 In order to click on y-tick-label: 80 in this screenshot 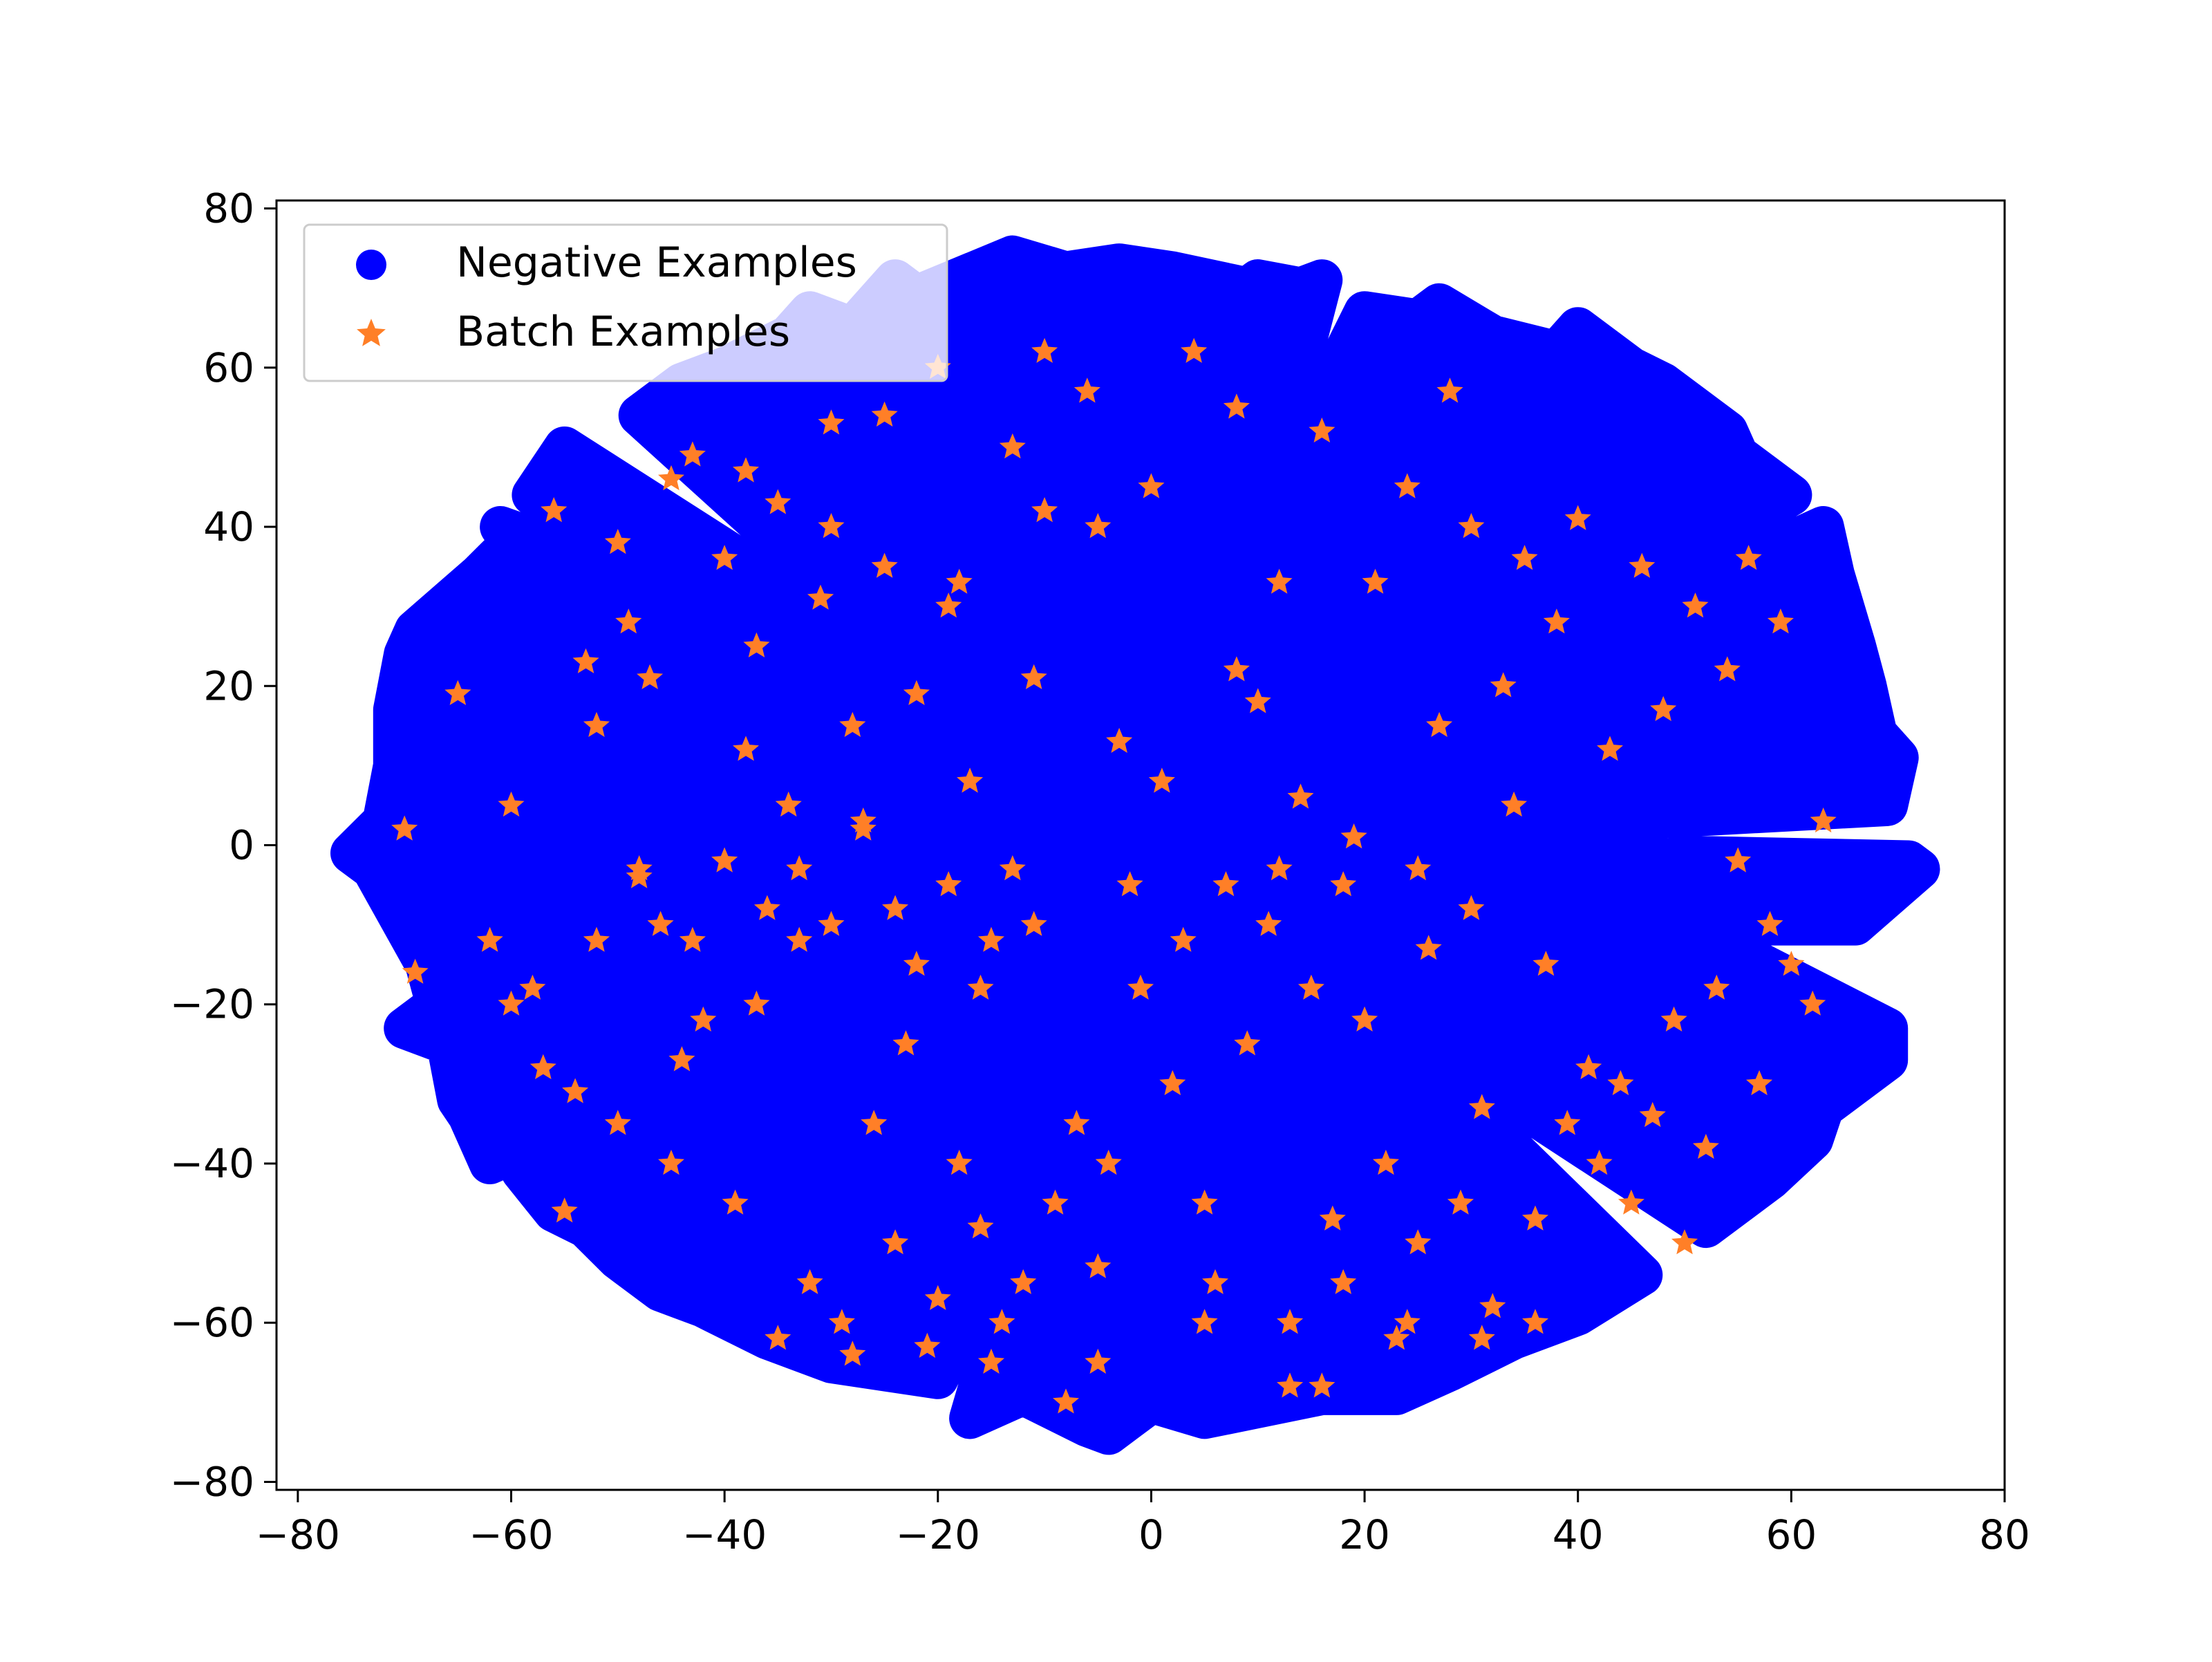, I will do `click(228, 209)`.